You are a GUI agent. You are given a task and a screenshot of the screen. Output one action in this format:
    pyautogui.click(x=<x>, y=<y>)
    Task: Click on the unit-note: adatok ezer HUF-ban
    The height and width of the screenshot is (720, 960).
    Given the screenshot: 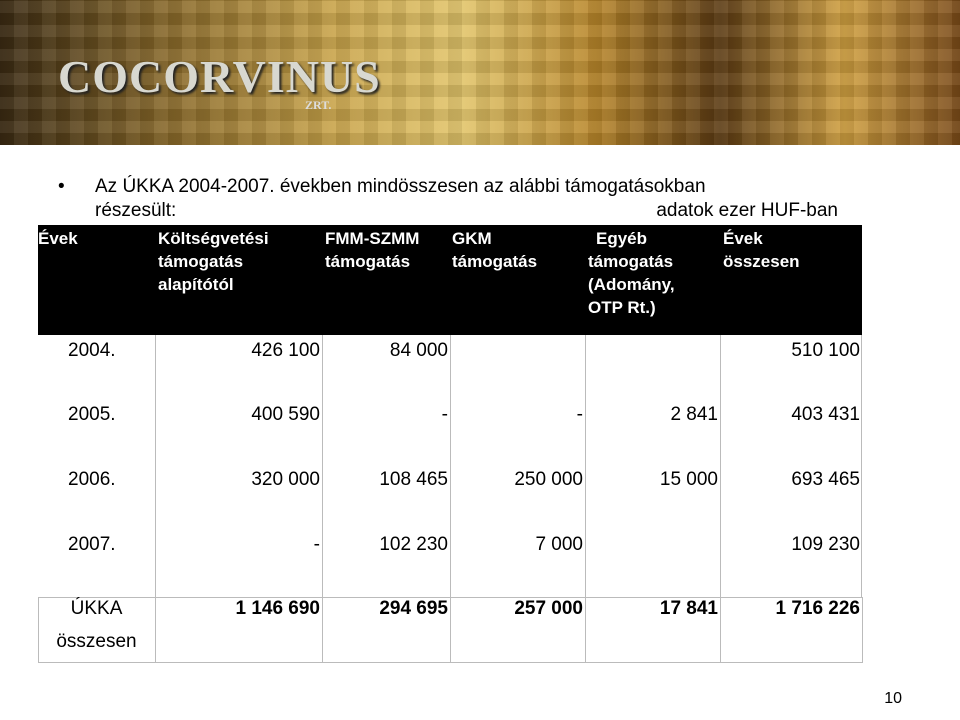 What is the action you would take?
    pyautogui.click(x=747, y=210)
    